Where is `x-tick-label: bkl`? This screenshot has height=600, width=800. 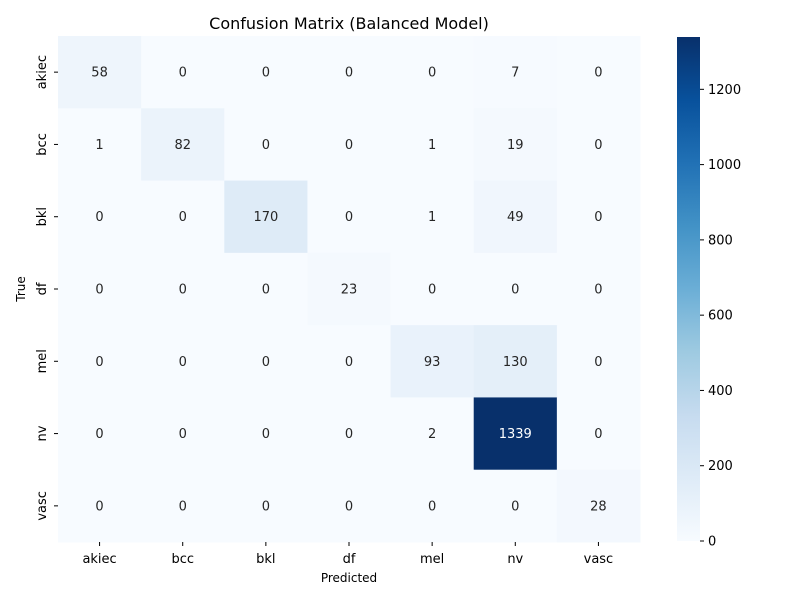 x-tick-label: bkl is located at coordinates (265, 559).